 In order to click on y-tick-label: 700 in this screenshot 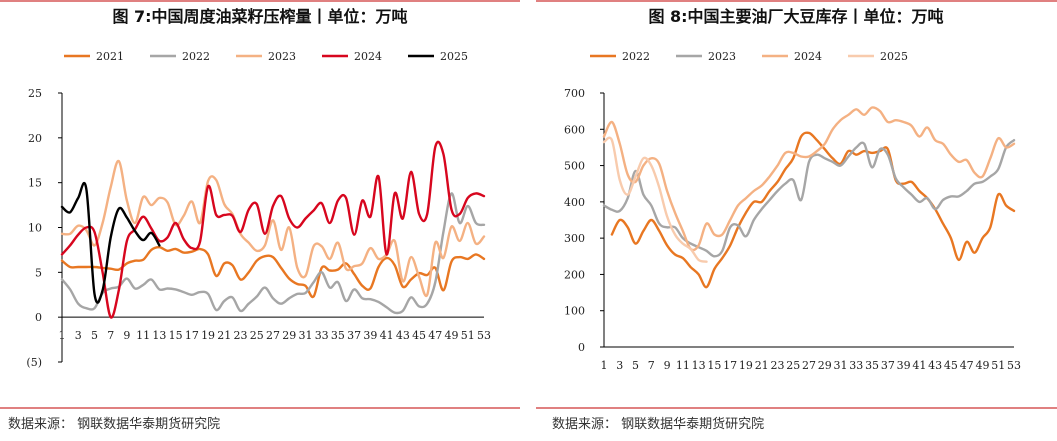, I will do `click(574, 93)`.